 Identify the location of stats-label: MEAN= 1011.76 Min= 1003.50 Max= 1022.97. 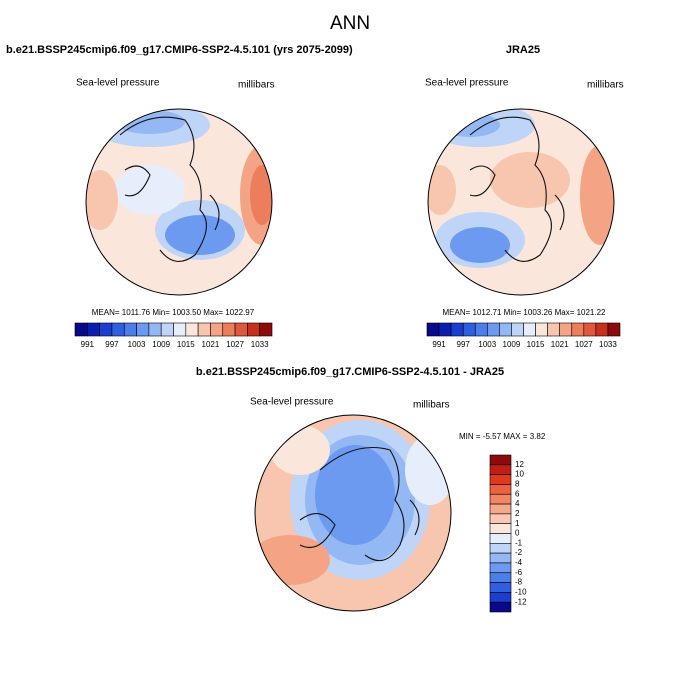
(173, 312).